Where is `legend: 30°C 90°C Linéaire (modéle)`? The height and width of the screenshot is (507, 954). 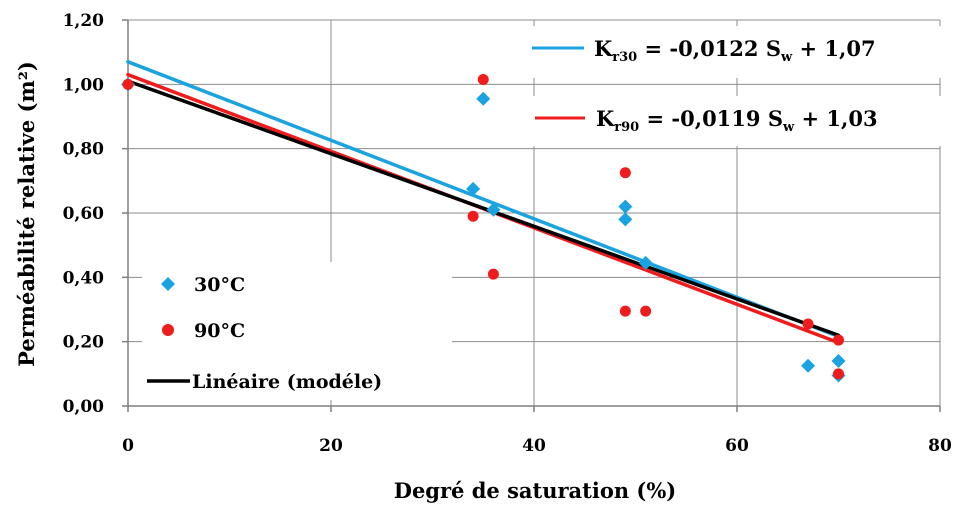
legend: 30°C 90°C Linéaire (modéle) is located at coordinates (297, 331).